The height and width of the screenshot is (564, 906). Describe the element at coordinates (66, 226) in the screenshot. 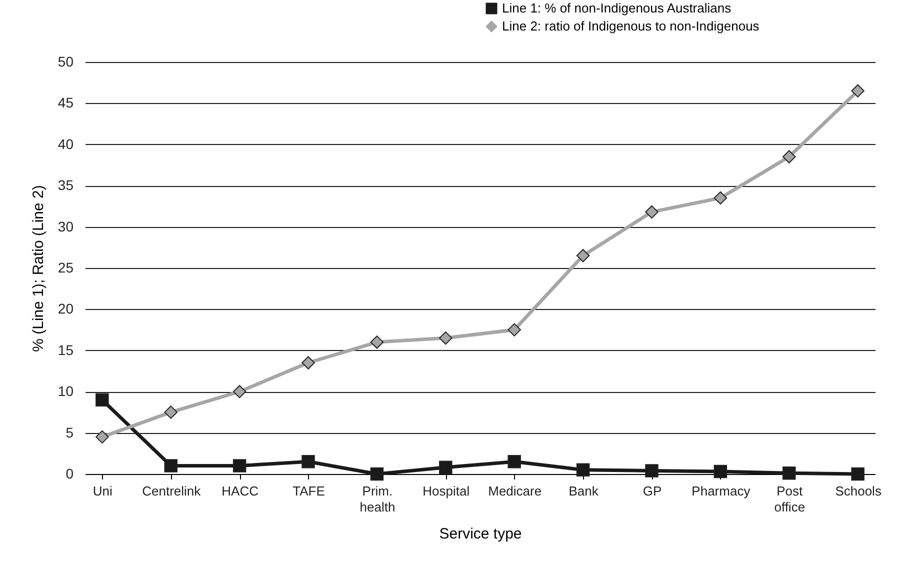

I see `y-tick-label: 30` at that location.